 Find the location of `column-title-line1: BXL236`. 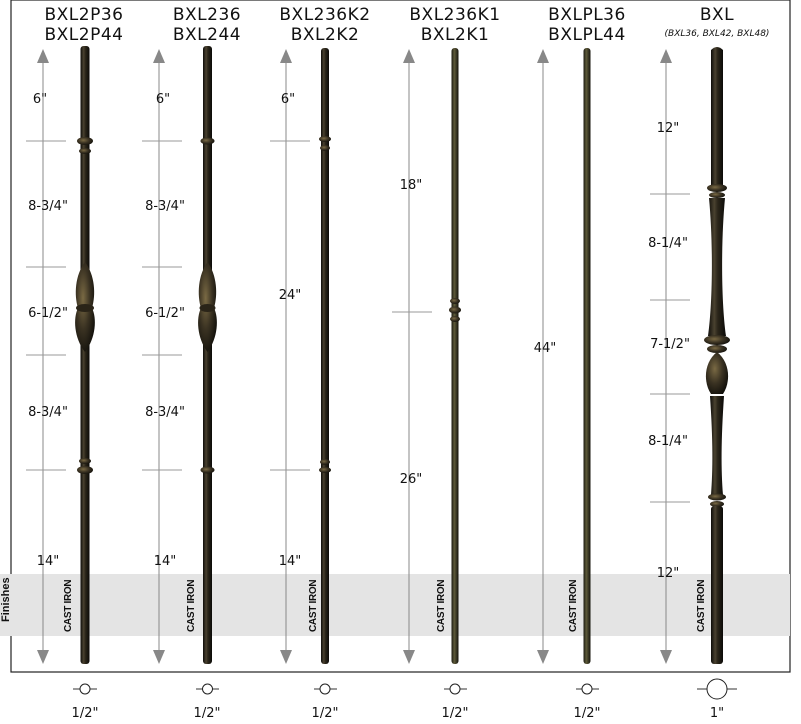

column-title-line1: BXL236 is located at coordinates (207, 15).